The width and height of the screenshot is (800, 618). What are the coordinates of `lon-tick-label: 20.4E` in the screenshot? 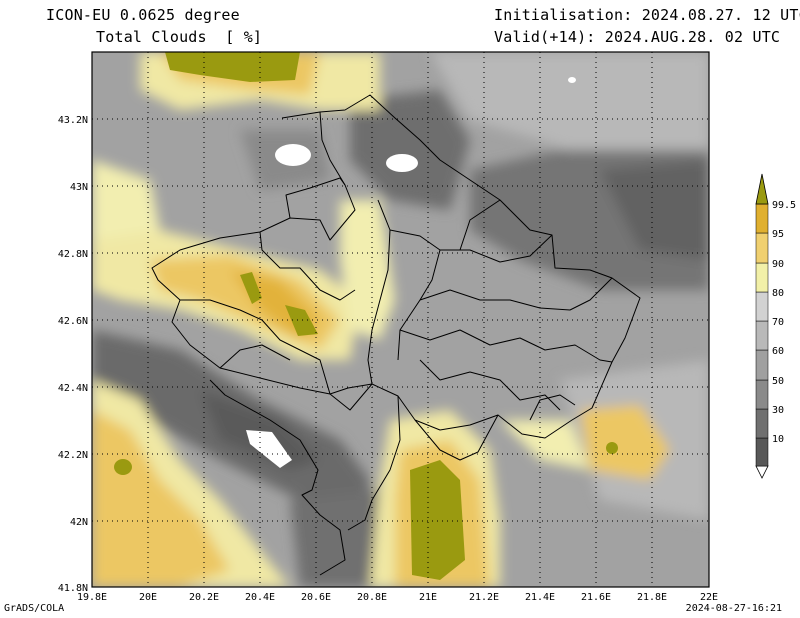 It's located at (260, 597).